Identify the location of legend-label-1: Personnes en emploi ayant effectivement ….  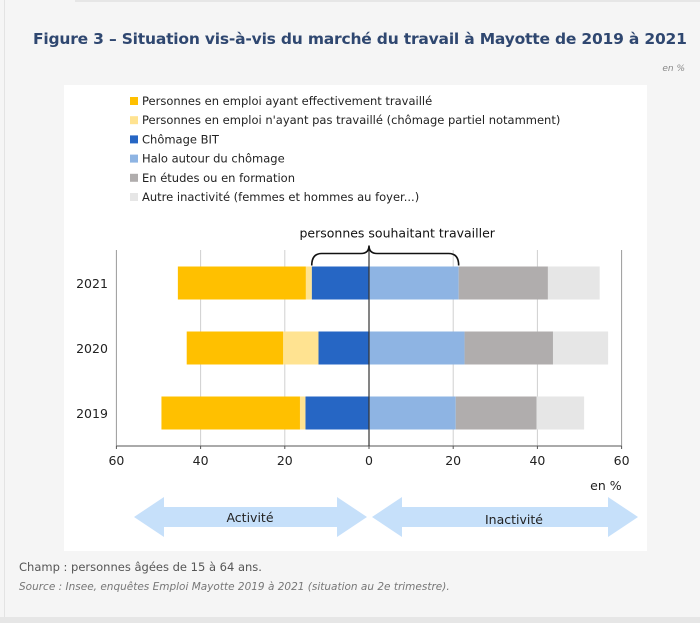
(287, 101).